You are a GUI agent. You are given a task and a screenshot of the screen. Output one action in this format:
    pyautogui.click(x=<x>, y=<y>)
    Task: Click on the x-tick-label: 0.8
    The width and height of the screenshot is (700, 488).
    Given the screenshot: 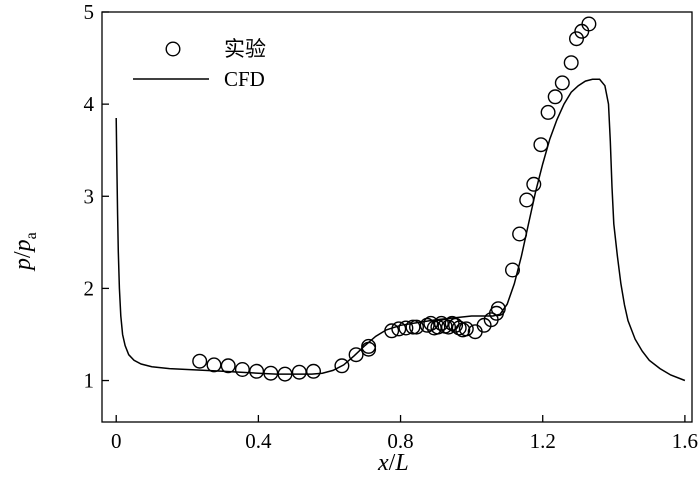 What is the action you would take?
    pyautogui.click(x=400, y=441)
    